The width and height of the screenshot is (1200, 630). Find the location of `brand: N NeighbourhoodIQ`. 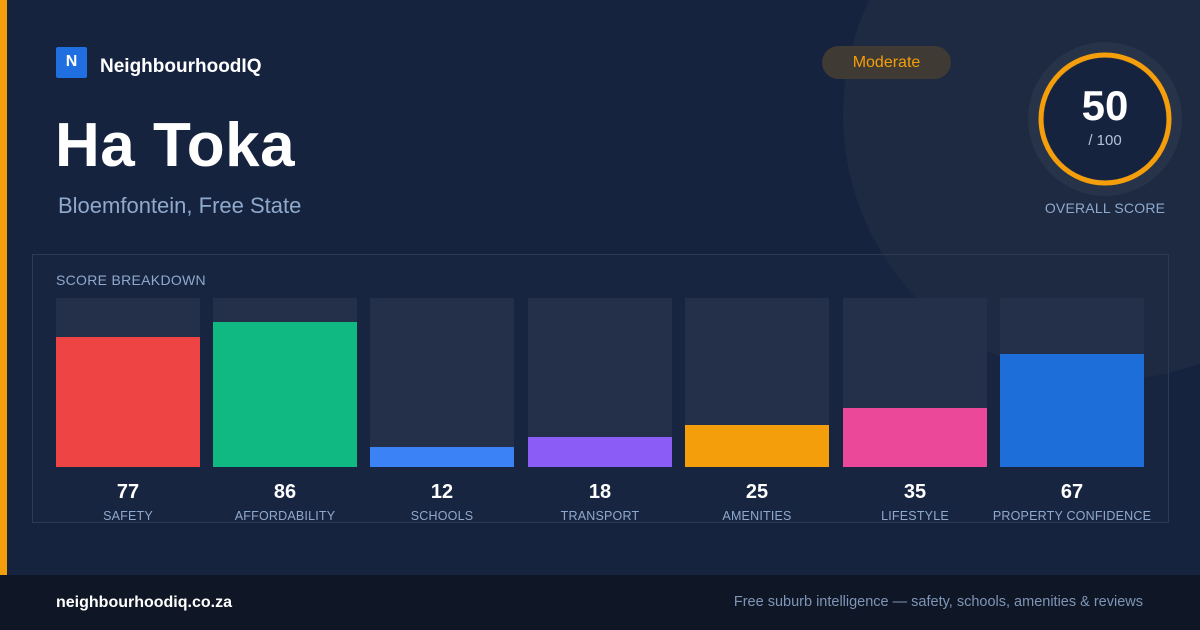

brand: N NeighbourhoodIQ is located at coordinates (158, 62).